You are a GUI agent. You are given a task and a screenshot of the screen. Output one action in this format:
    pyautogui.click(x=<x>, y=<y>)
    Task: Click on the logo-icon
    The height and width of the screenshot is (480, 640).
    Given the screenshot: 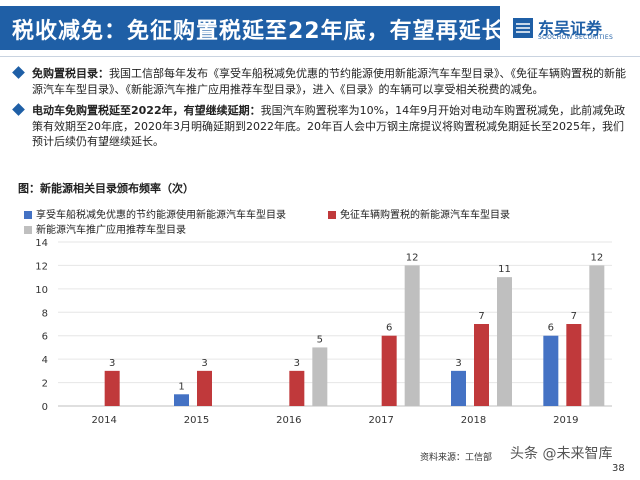 What is the action you would take?
    pyautogui.click(x=523, y=28)
    